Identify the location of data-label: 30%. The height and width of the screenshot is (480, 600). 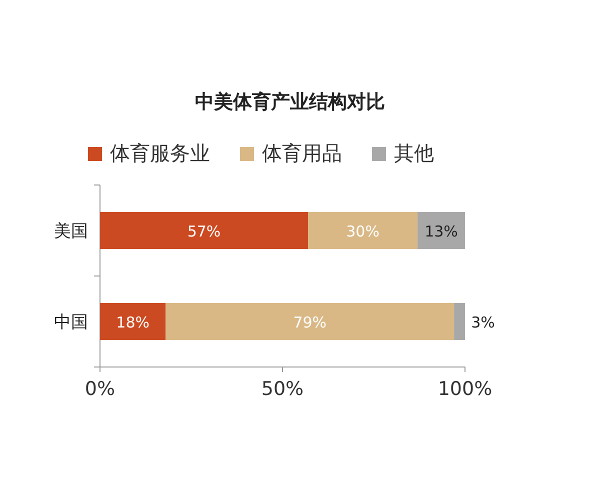
(363, 231).